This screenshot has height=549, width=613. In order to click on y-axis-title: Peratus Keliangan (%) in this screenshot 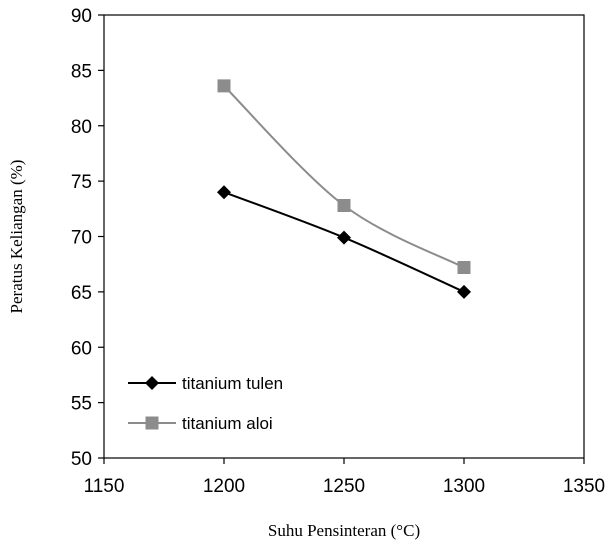, I will do `click(16, 237)`.